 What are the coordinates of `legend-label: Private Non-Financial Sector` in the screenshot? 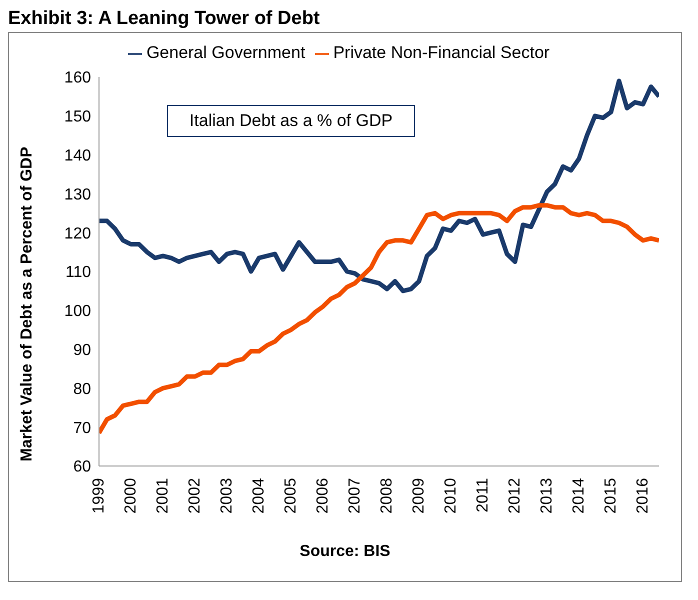 It's located at (441, 52).